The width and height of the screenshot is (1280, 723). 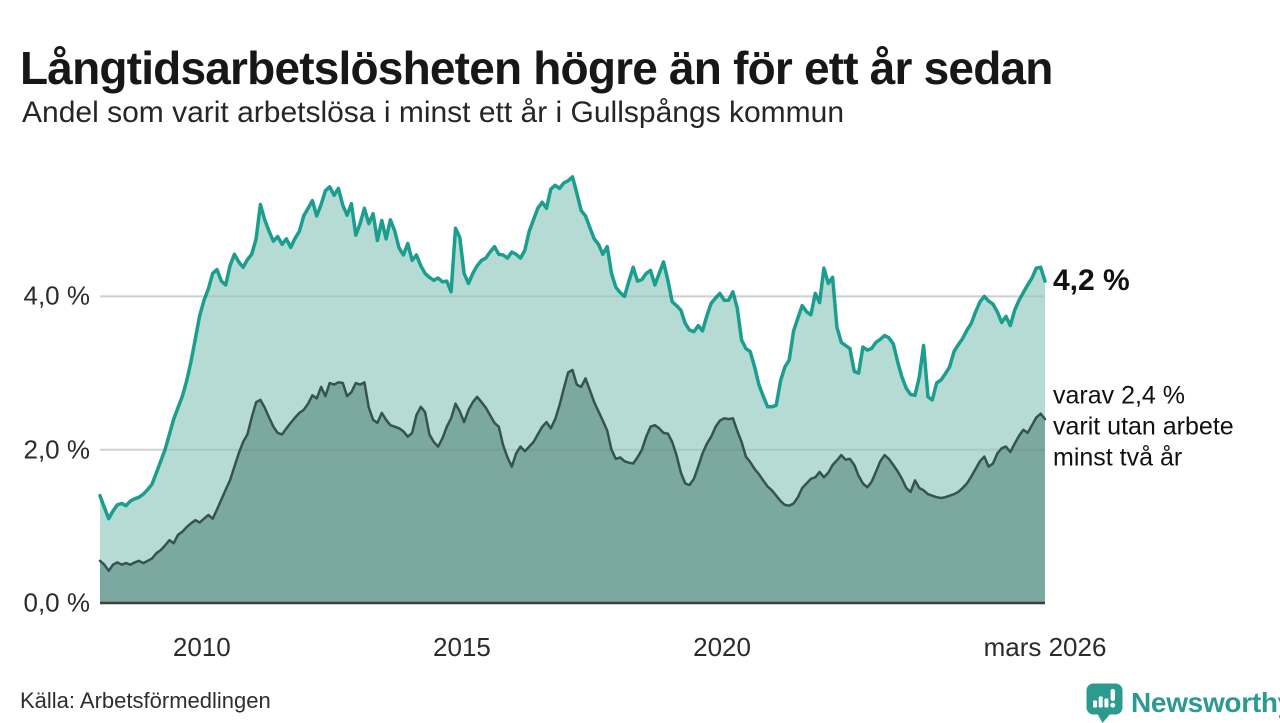 I want to click on brand-name: Newsworthy, so click(x=1205, y=702).